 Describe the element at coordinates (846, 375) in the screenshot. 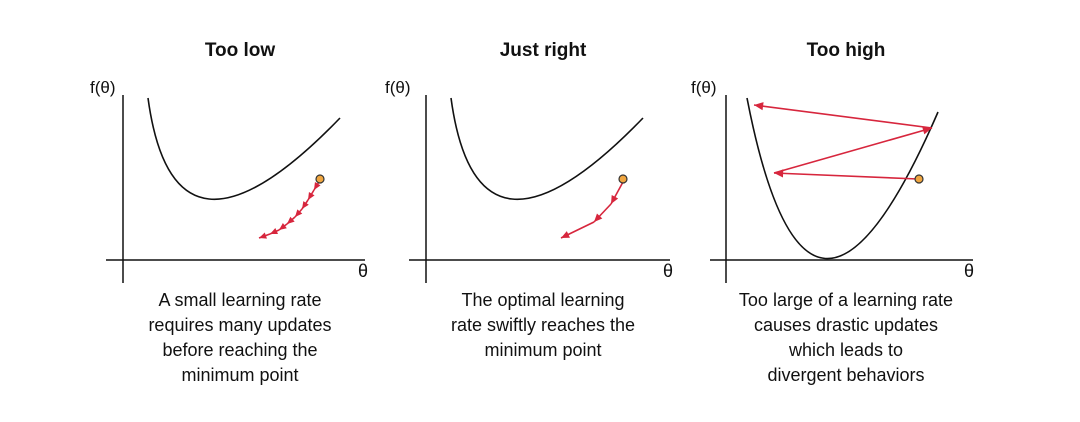

I see `caption-line: divergent behaviors` at that location.